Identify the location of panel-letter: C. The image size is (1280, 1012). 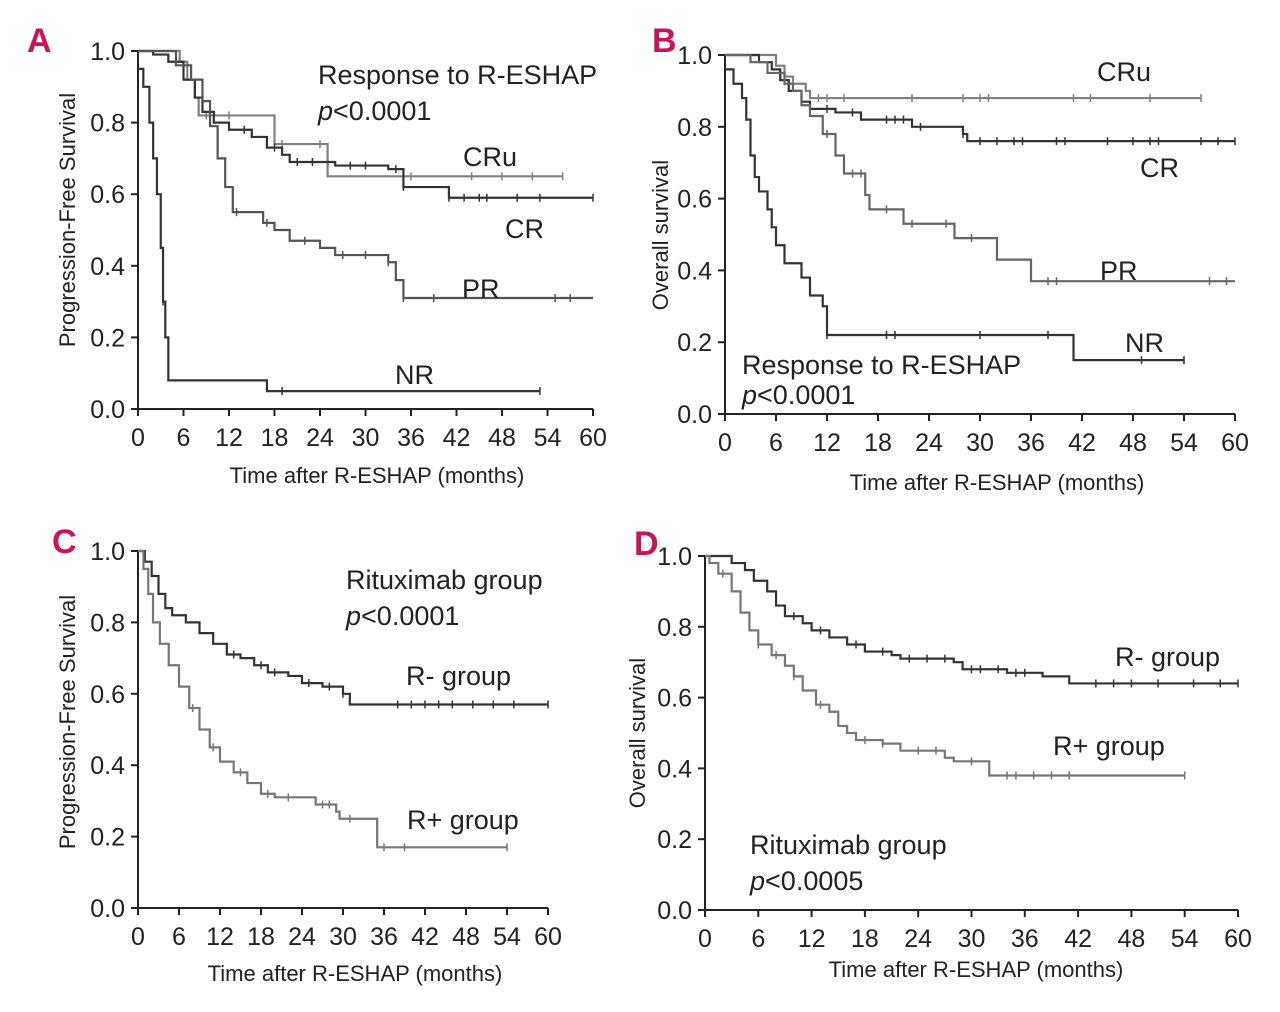
(64, 542).